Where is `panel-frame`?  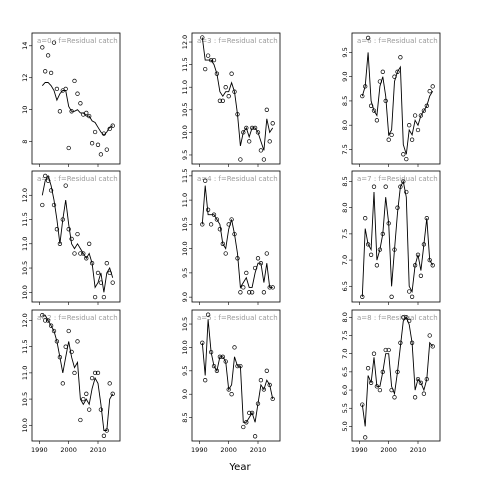
panel-frame is located at coordinates (76, 236).